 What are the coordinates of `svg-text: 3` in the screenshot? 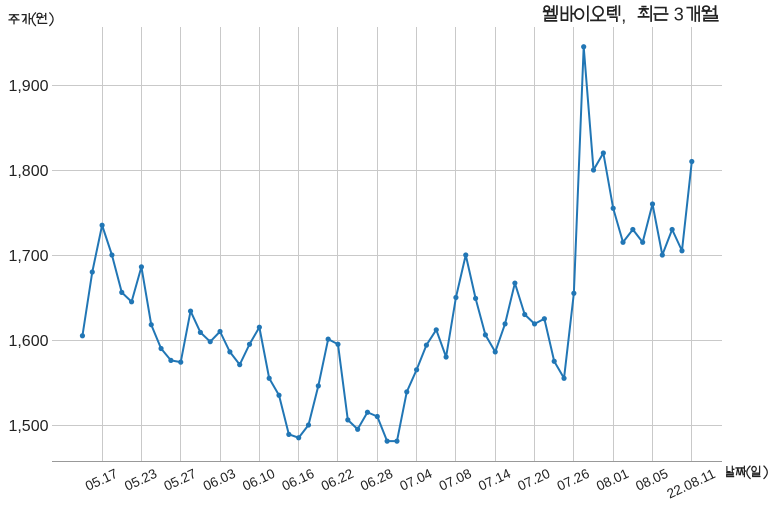 It's located at (679, 14).